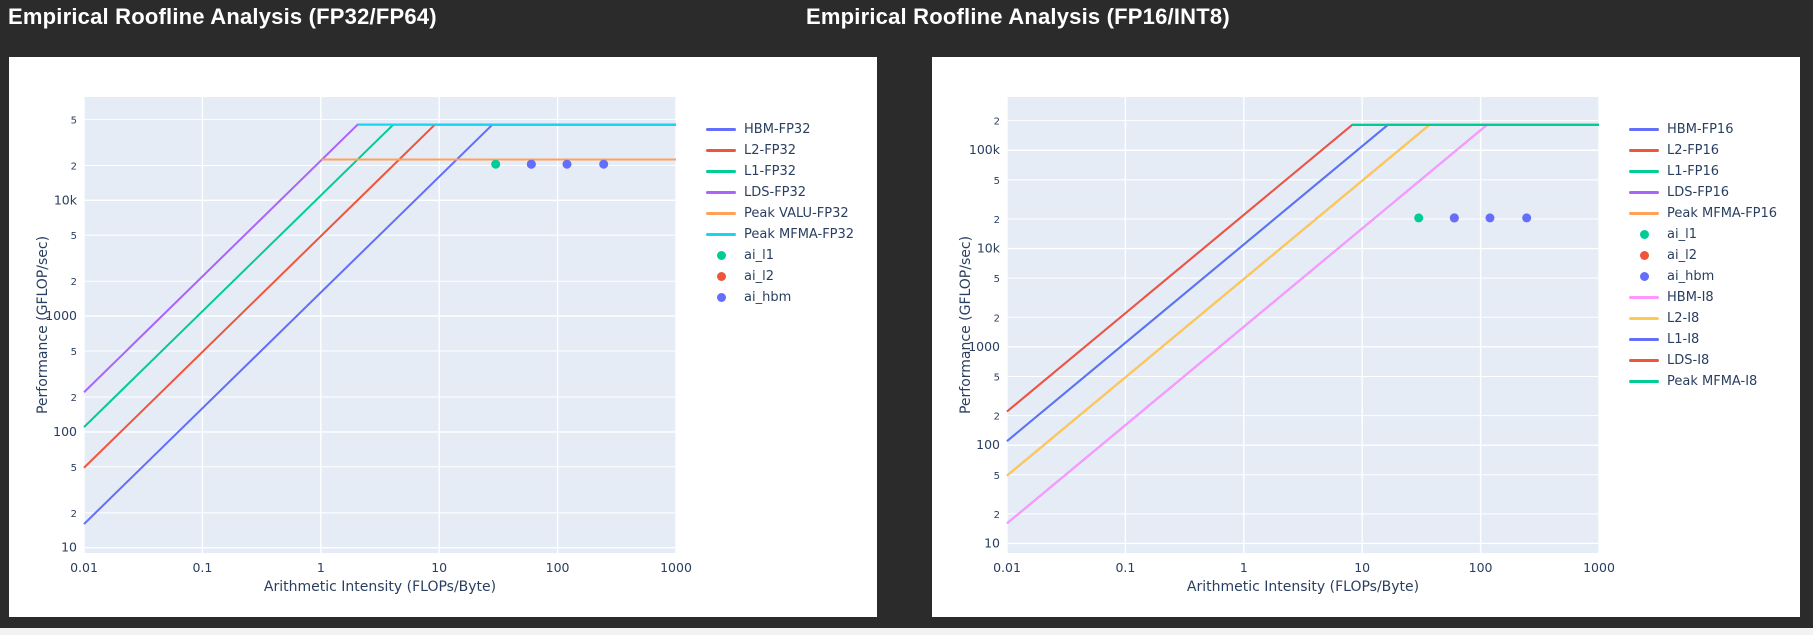 Image resolution: width=1813 pixels, height=635 pixels. Describe the element at coordinates (775, 192) in the screenshot. I see `legend-label: LDS-FP32` at that location.